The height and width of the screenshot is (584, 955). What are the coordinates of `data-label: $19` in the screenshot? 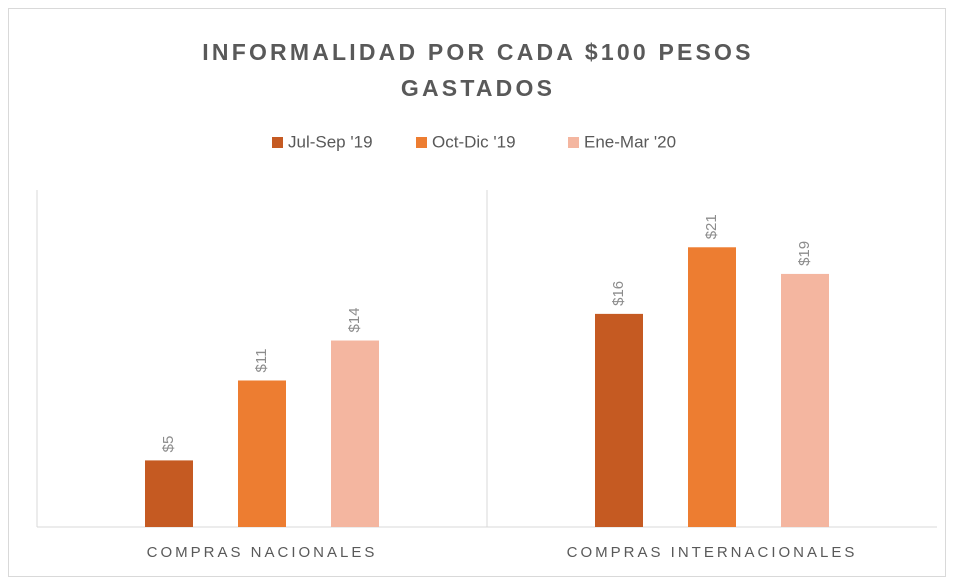 It's located at (804, 253).